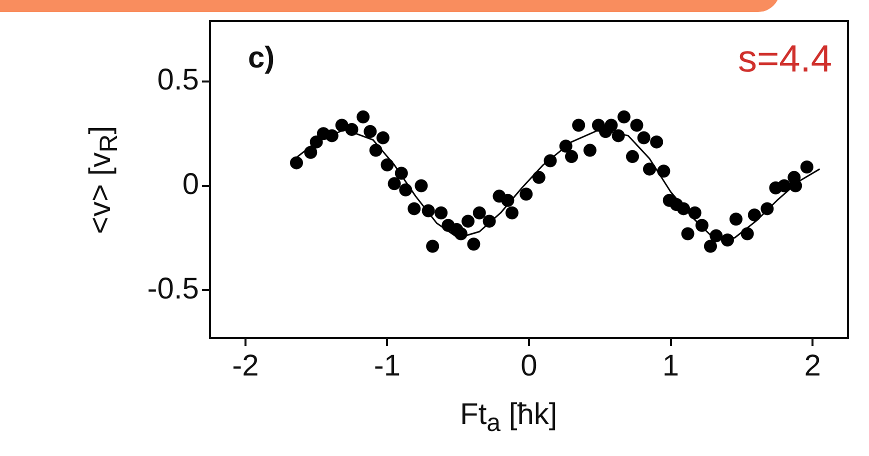  I want to click on annotation: c), so click(261, 57).